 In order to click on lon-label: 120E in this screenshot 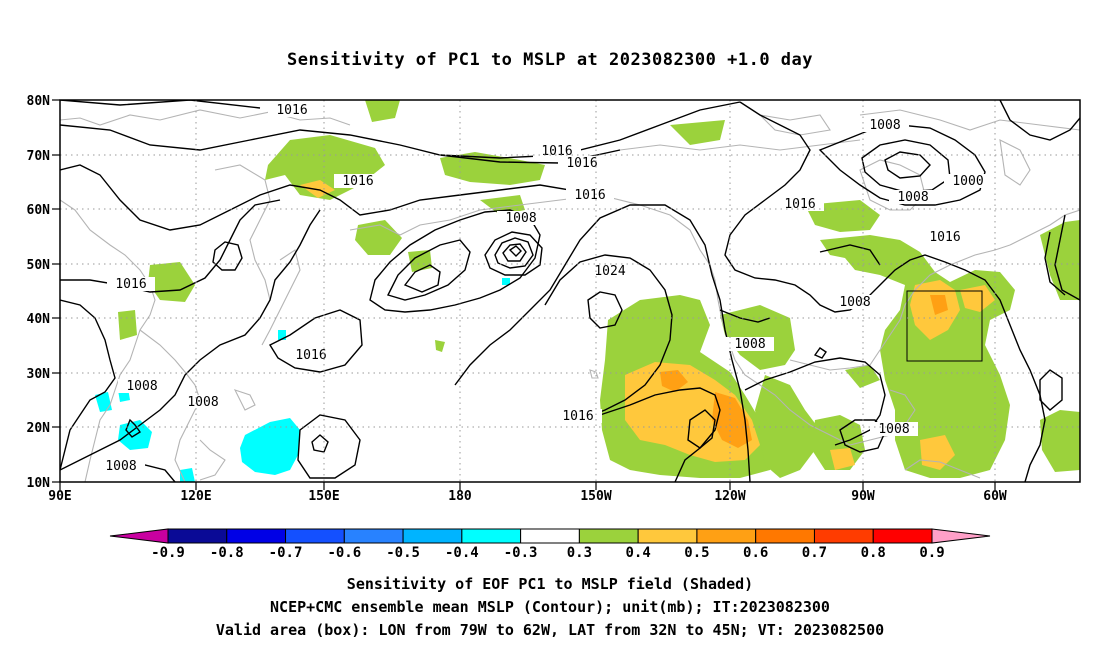, I will do `click(195, 496)`.